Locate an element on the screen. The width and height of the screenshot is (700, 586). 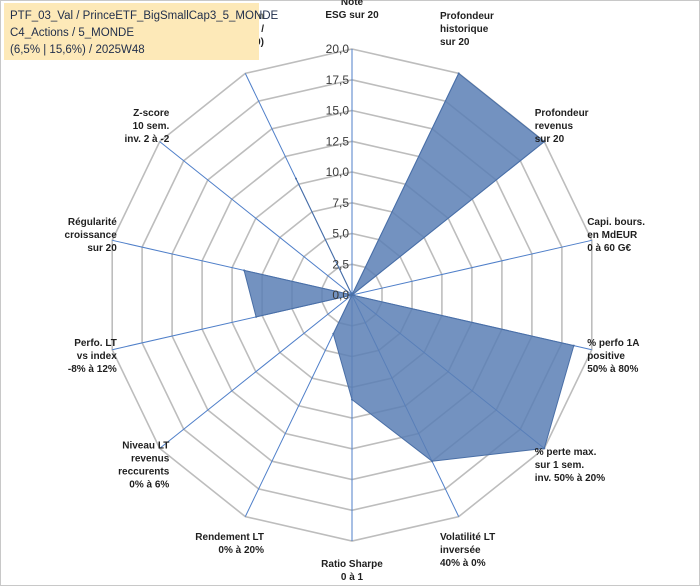
tick-label: 0,0 is located at coordinates (340, 295).